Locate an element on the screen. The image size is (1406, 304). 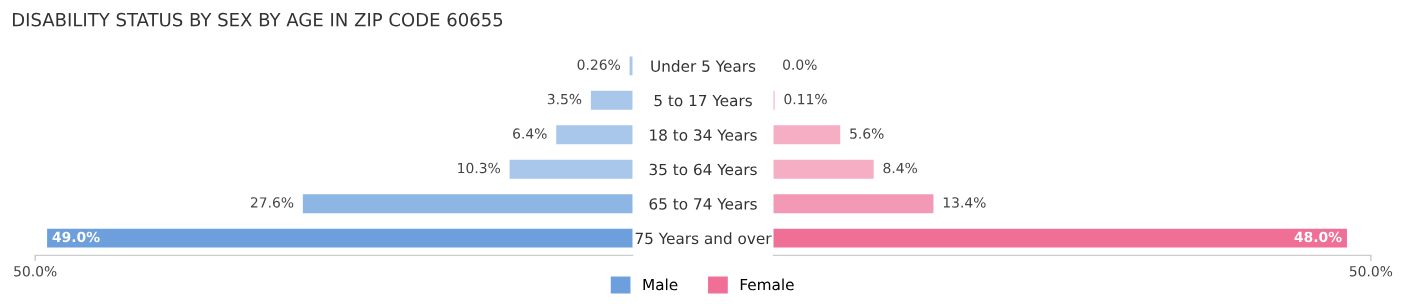
data-label: 49.0% is located at coordinates (76, 237).